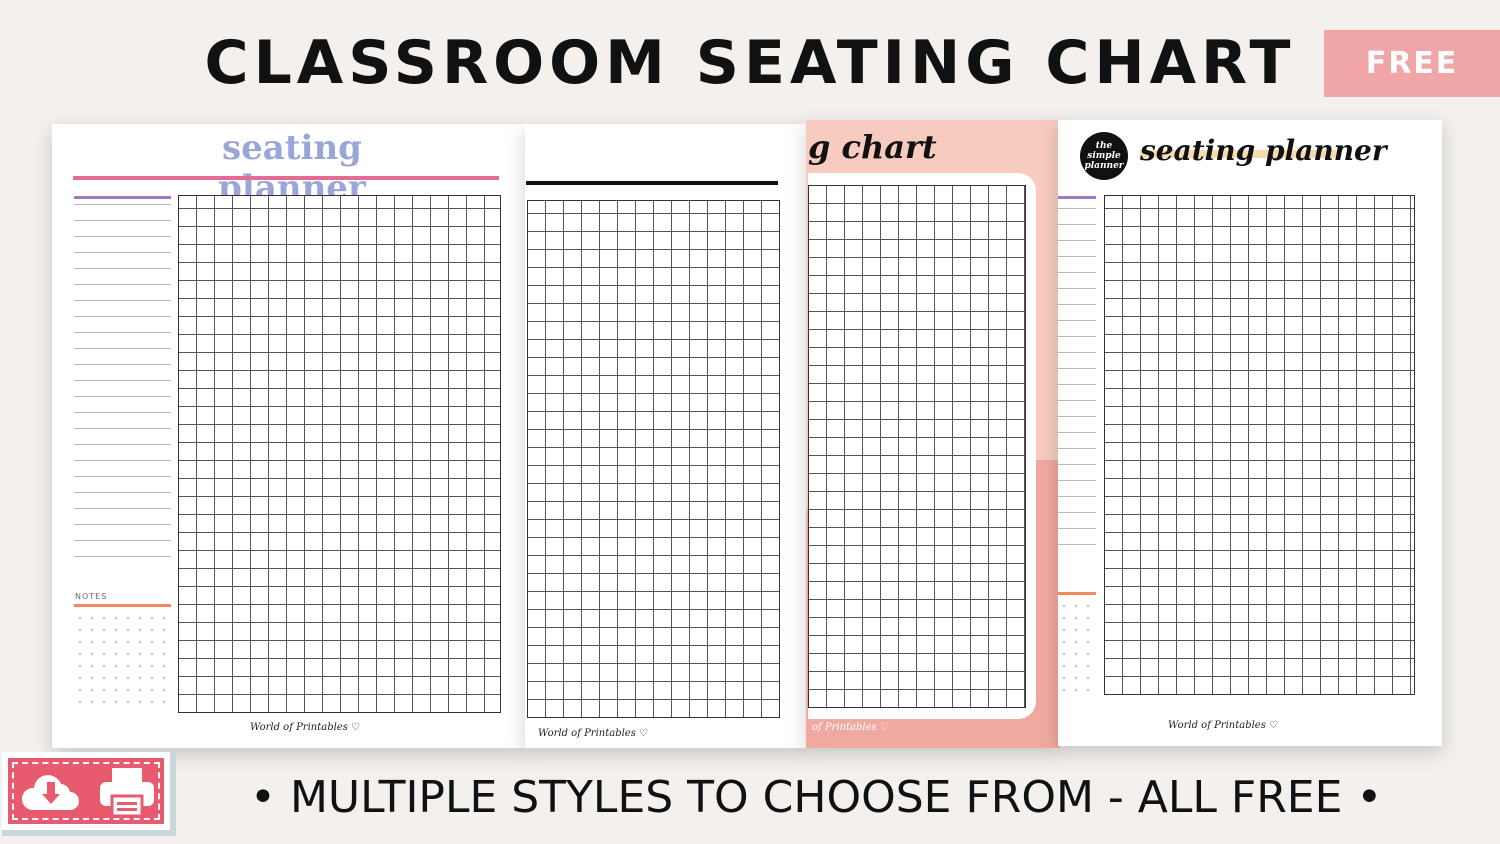  What do you see at coordinates (750, 63) in the screenshot?
I see `page-title: CLASSROOM SEATING CHART` at bounding box center [750, 63].